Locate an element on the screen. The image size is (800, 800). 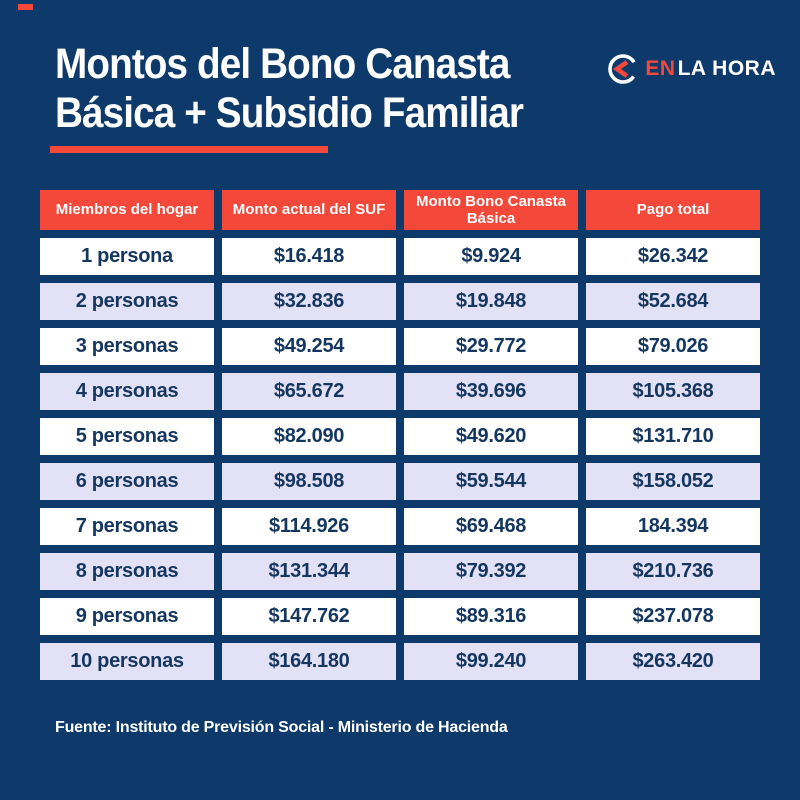
table-cell: $131.710 is located at coordinates (673, 436).